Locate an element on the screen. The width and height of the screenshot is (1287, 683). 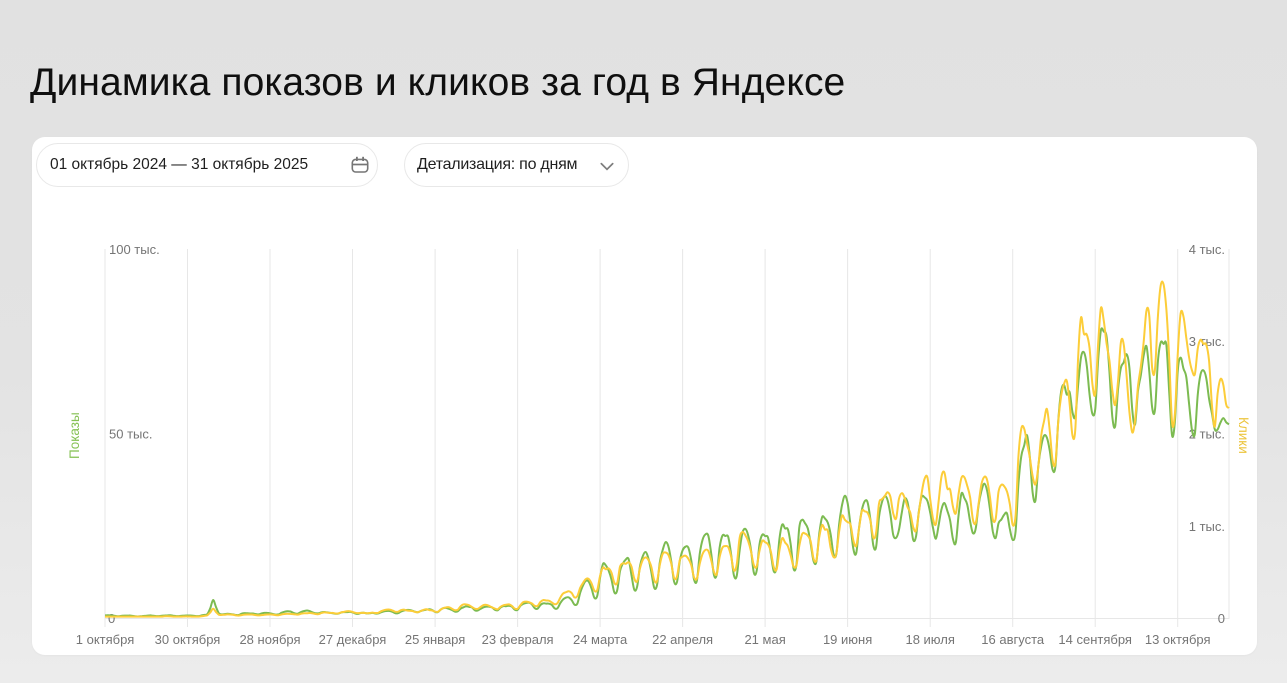
svg-text: Клики is located at coordinates (1243, 435).